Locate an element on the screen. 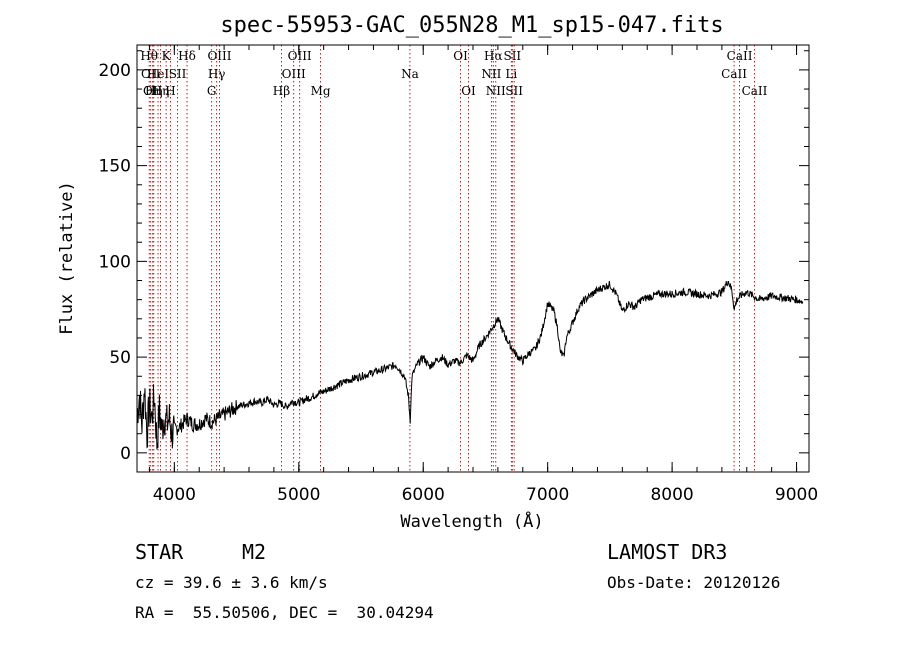 Image resolution: width=900 pixels, height=649 pixels. redshift-cz: cz = 39.6 ± 3.6 km/s is located at coordinates (231, 582).